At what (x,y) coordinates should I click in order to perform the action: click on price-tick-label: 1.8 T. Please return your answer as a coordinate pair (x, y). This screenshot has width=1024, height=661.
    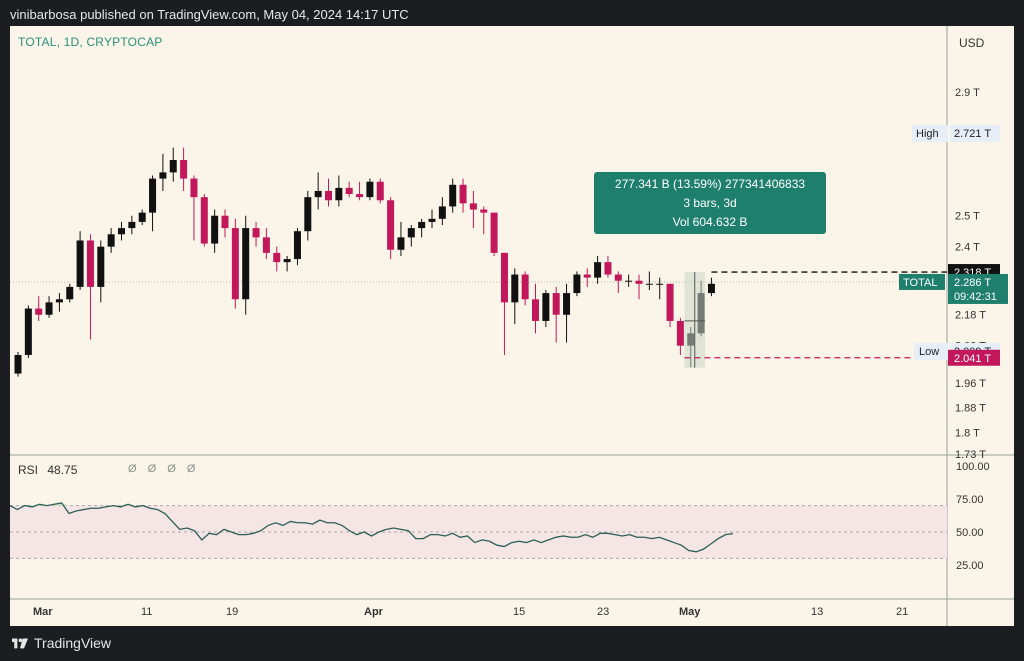
    Looking at the image, I should click on (967, 433).